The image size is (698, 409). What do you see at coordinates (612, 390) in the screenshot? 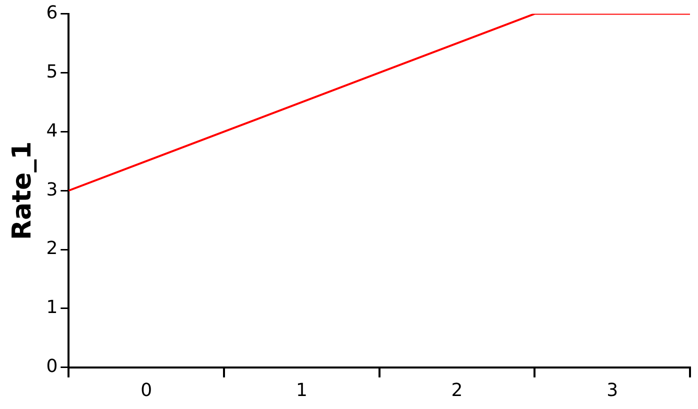
I see `x-tick-label: 3` at bounding box center [612, 390].